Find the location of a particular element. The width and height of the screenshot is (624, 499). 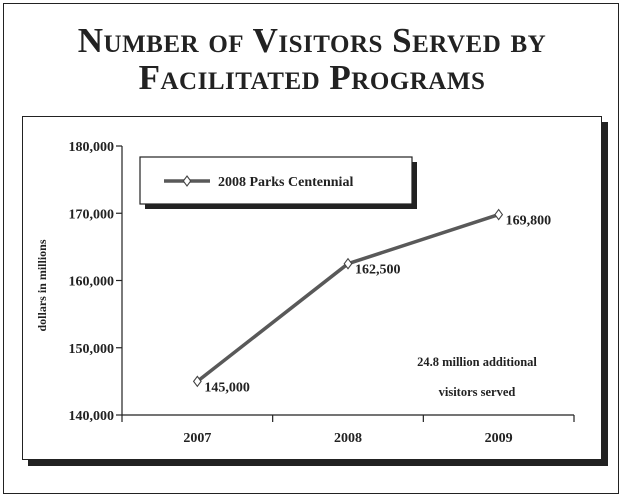

y-tick-label: 140,000 is located at coordinates (92, 416).